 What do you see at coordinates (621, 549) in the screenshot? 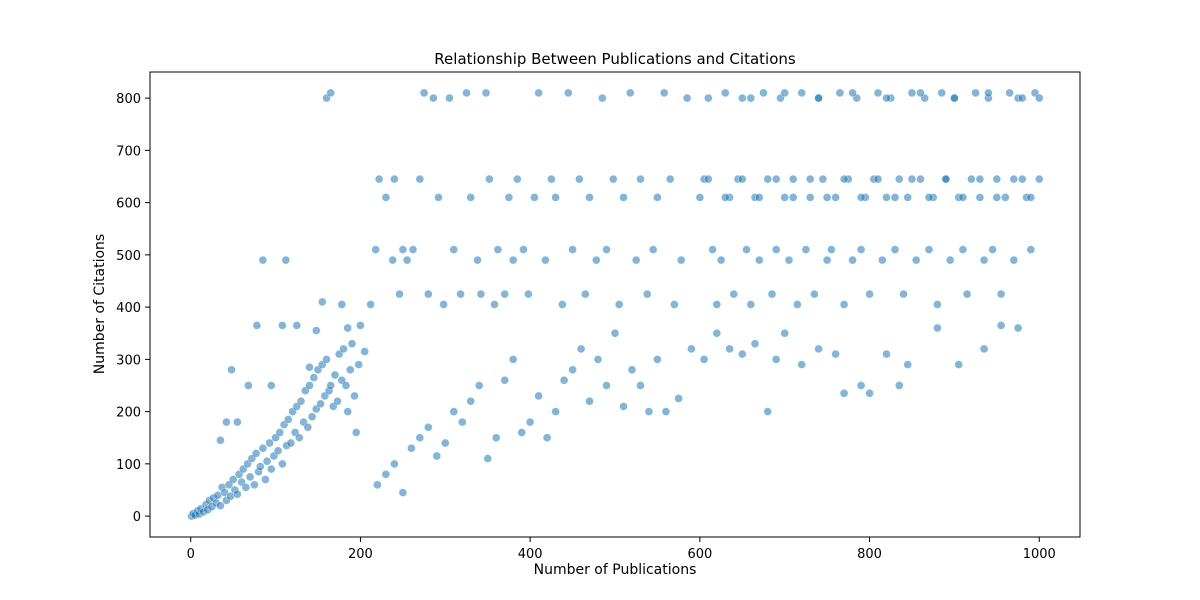
I see `x-axis-ticks: 0 200 400 600 800 1000` at bounding box center [621, 549].